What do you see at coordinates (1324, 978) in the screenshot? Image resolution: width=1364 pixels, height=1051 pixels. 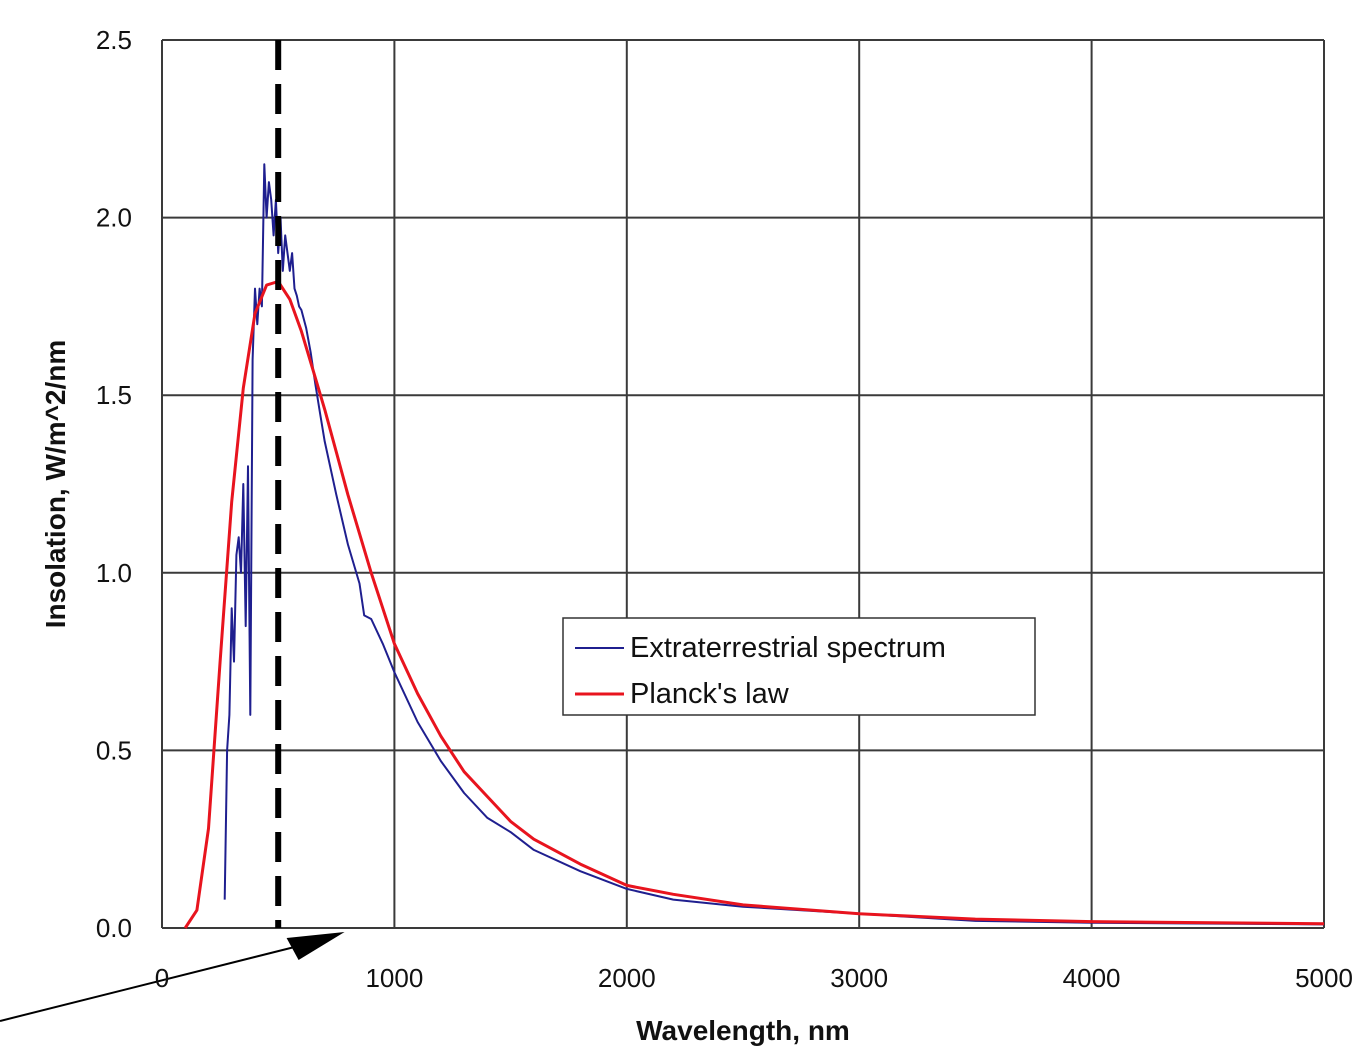 I see `x-tick-label: 5000` at bounding box center [1324, 978].